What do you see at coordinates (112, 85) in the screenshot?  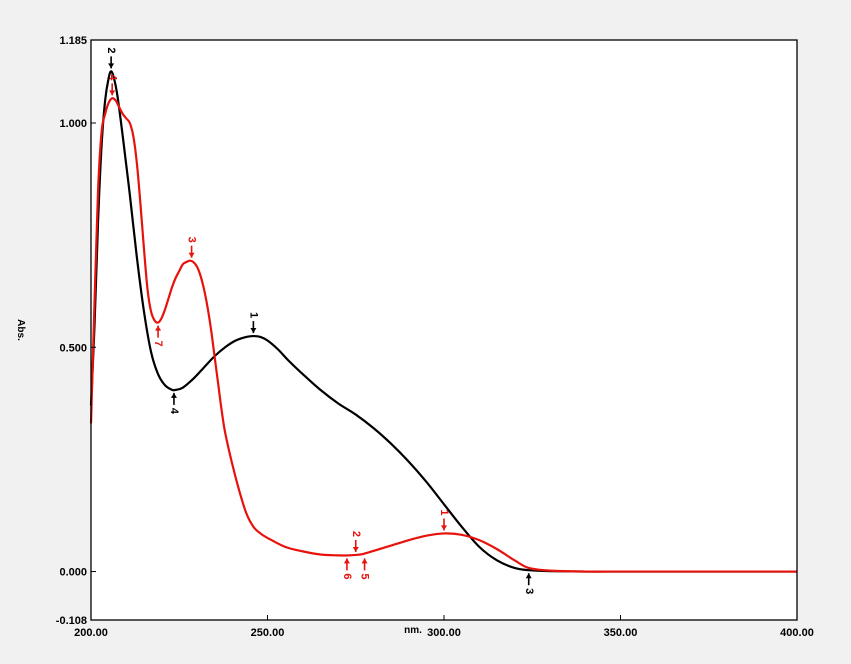 I see `peak-marker-2-4: 4` at bounding box center [112, 85].